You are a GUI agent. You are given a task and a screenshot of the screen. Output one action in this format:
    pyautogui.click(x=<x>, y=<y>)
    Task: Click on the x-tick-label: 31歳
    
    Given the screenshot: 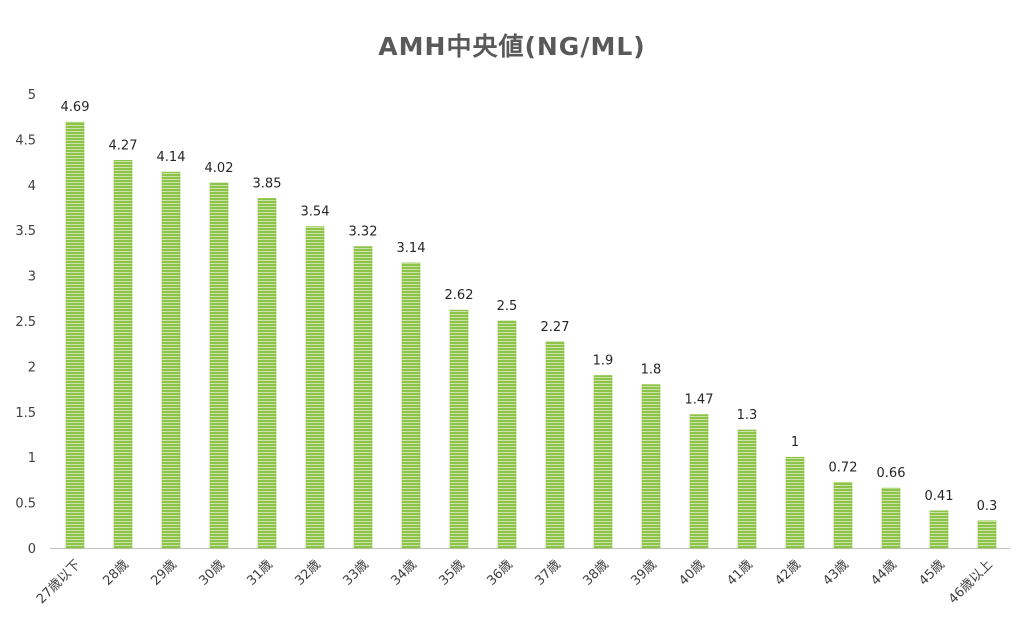 What is the action you would take?
    pyautogui.click(x=259, y=572)
    